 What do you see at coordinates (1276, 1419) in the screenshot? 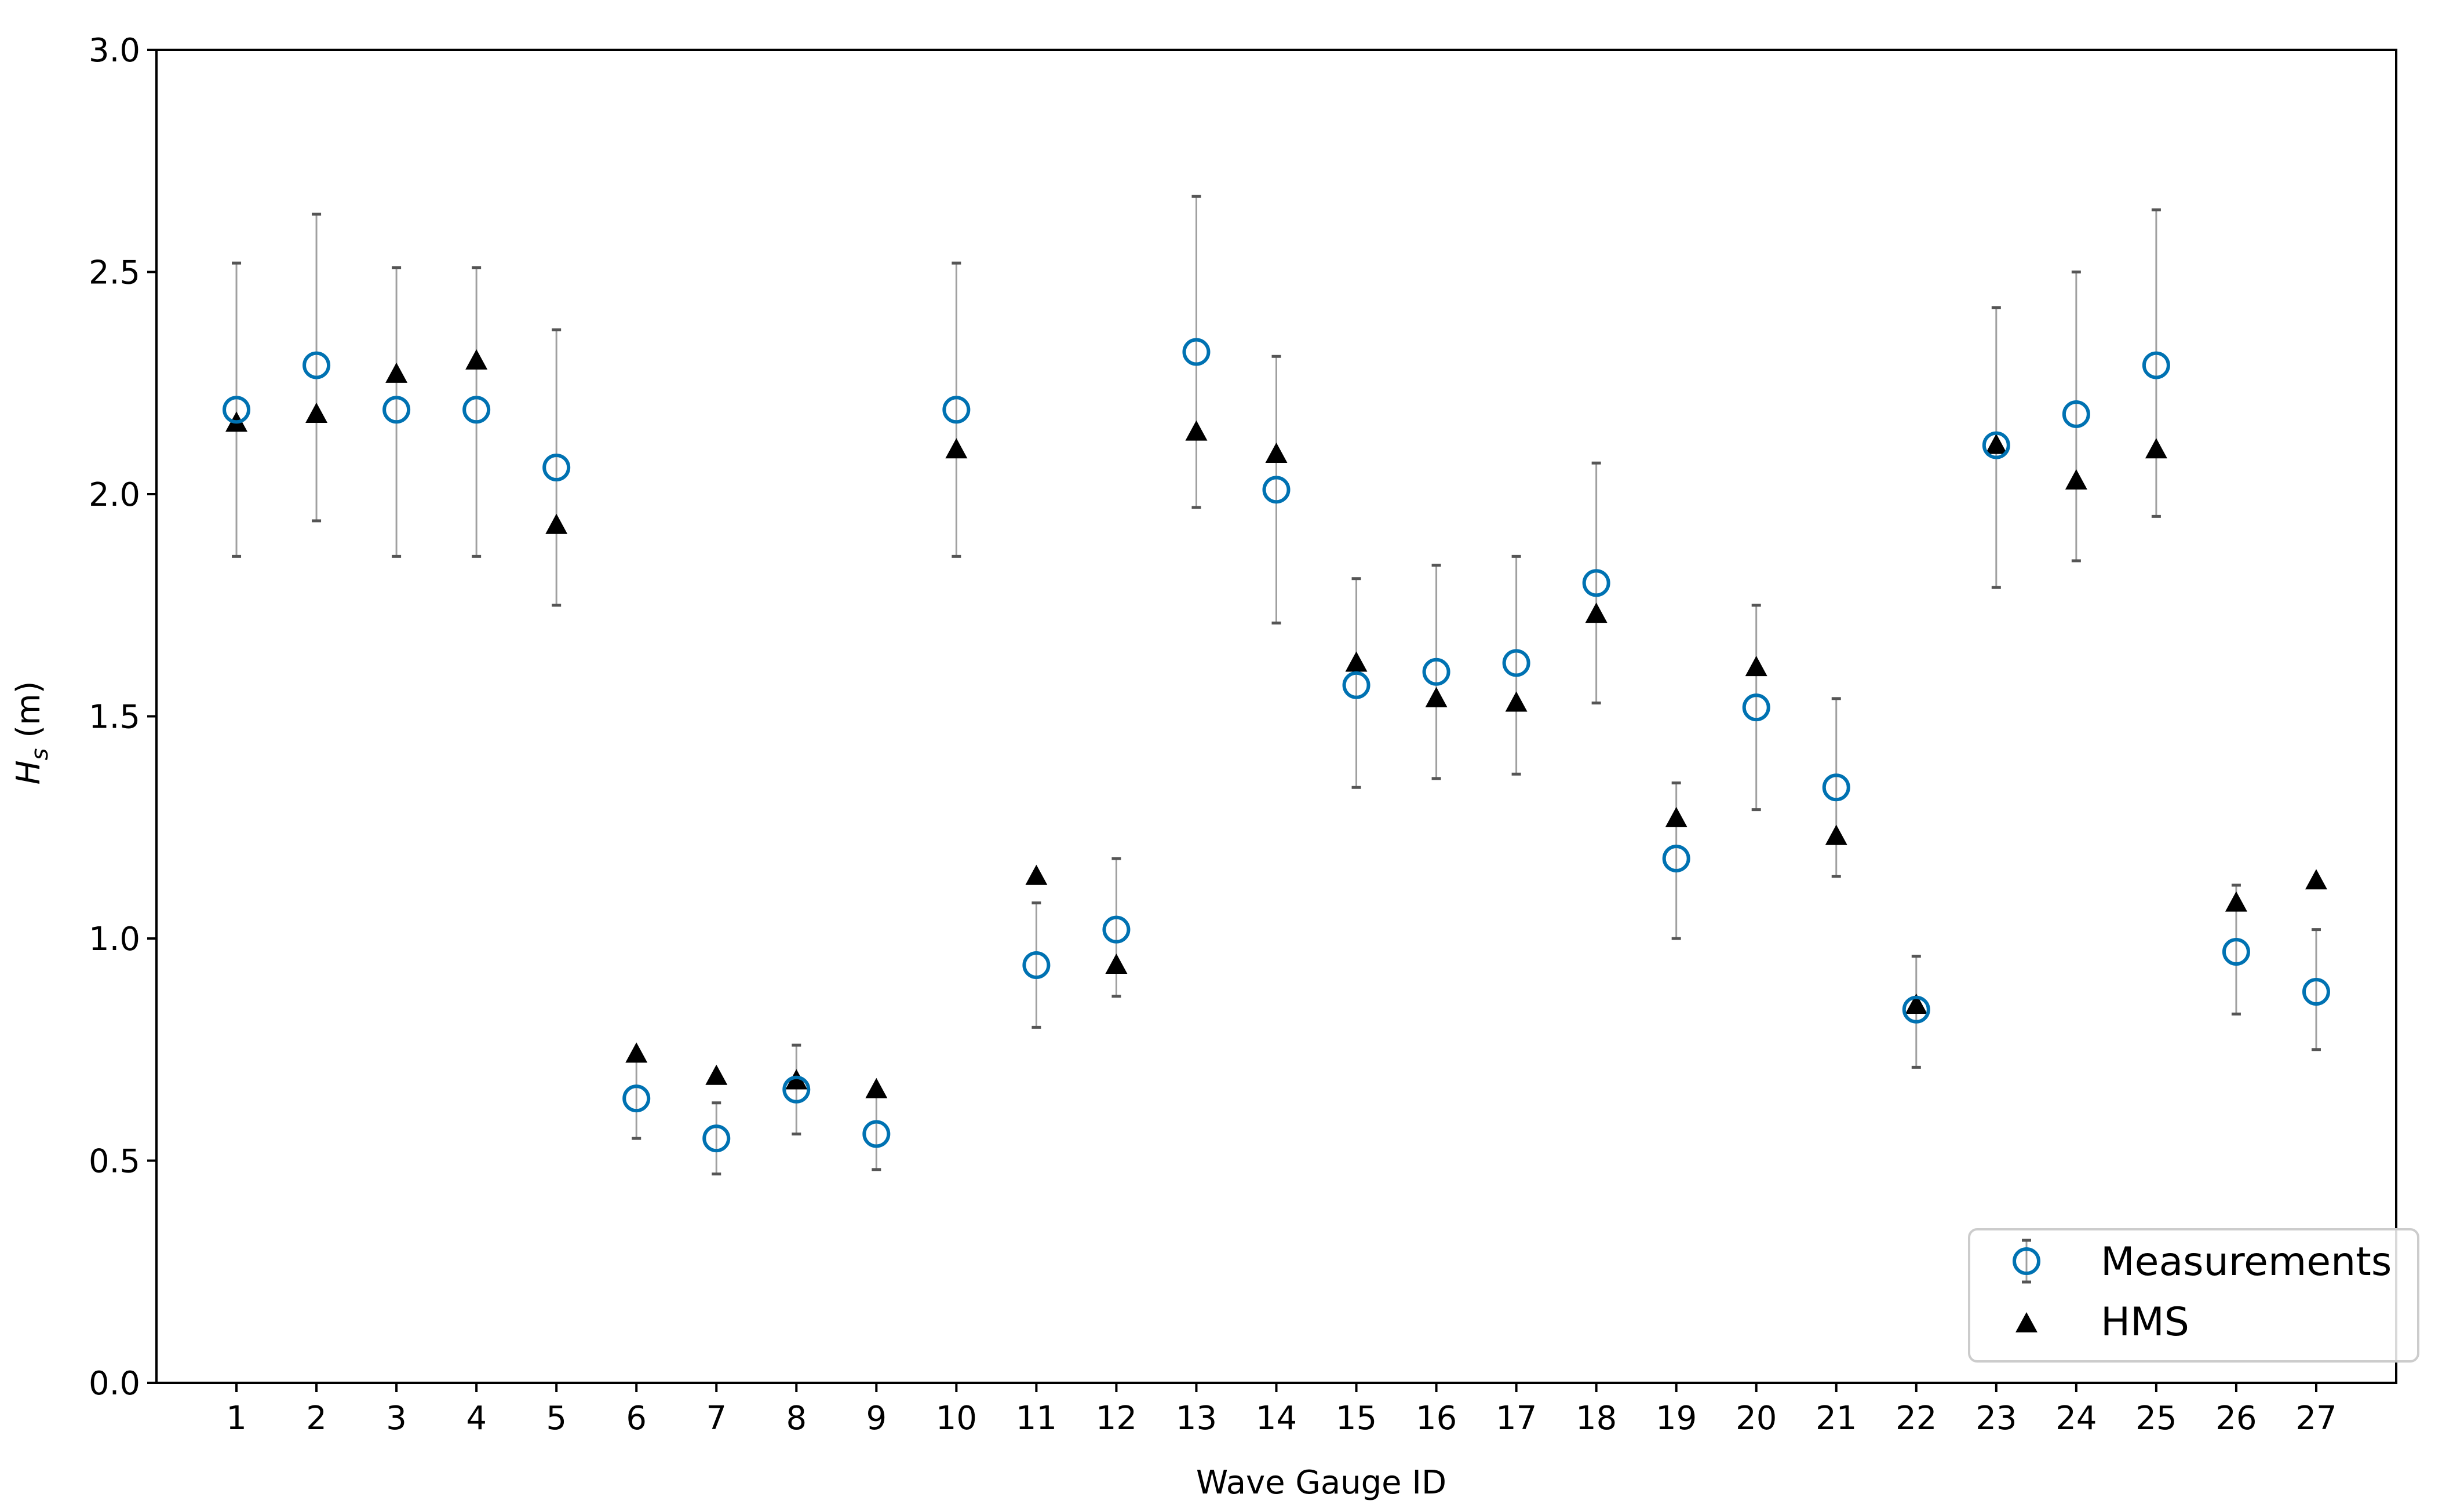
I see `x-tick-label: 14` at bounding box center [1276, 1419].